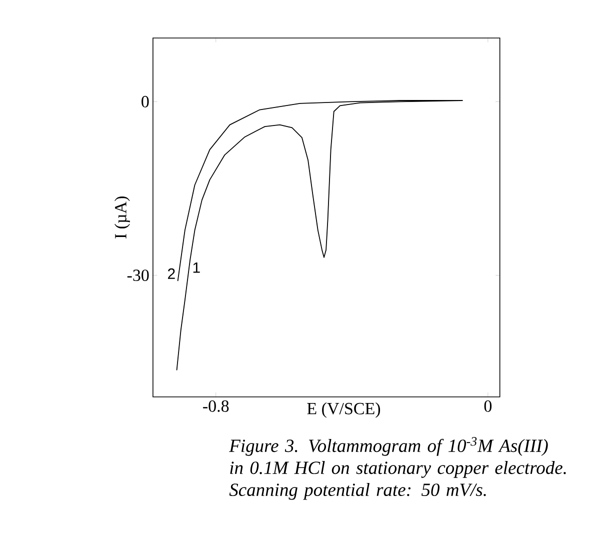  What do you see at coordinates (343, 410) in the screenshot?
I see `x-axis-title: E (V/SCE)` at bounding box center [343, 410].